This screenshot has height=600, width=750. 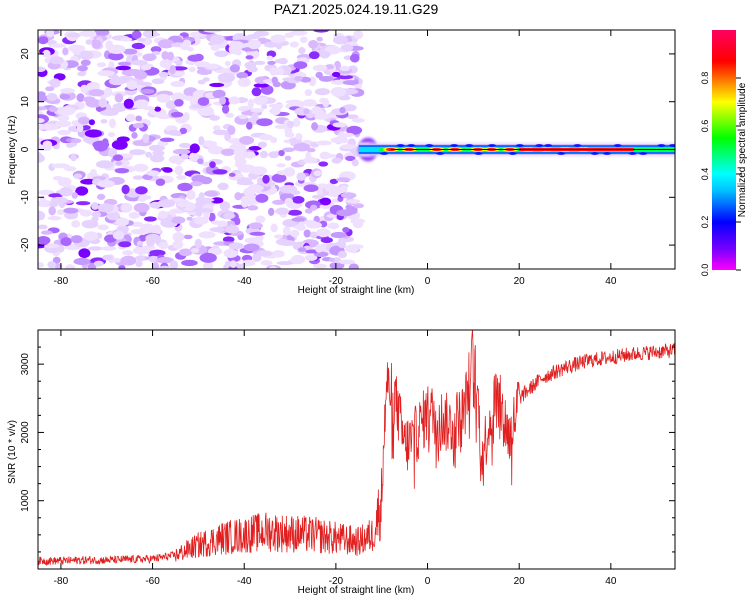 What do you see at coordinates (244, 581) in the screenshot?
I see `x-tick-label: -40` at bounding box center [244, 581].